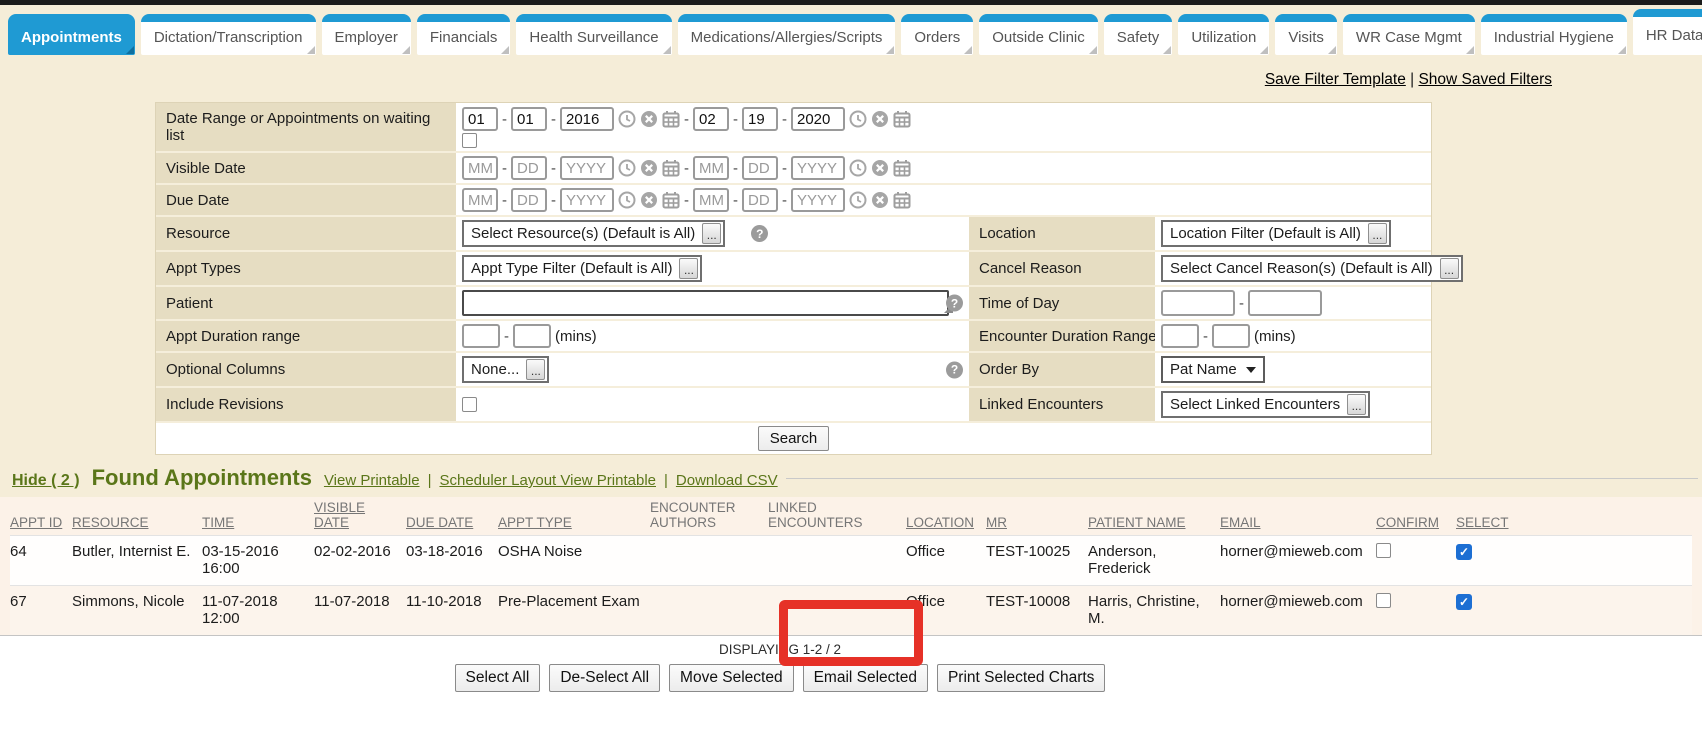 This screenshot has width=1702, height=736. What do you see at coordinates (469, 404) in the screenshot?
I see `include-revisions-checkbox` at bounding box center [469, 404].